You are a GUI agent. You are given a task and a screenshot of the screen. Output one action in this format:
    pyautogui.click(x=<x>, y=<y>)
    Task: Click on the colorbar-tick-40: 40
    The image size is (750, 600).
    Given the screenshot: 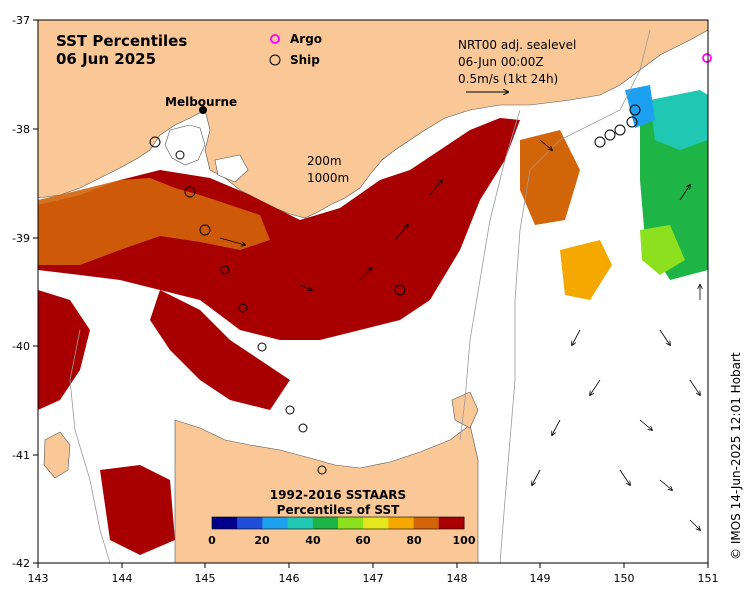 What is the action you would take?
    pyautogui.click(x=313, y=540)
    